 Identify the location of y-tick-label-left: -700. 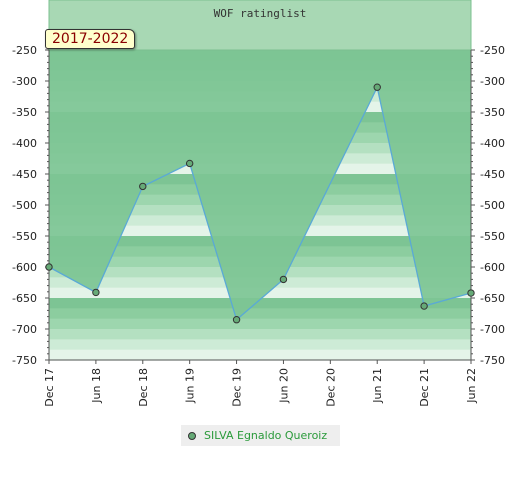
(24, 329).